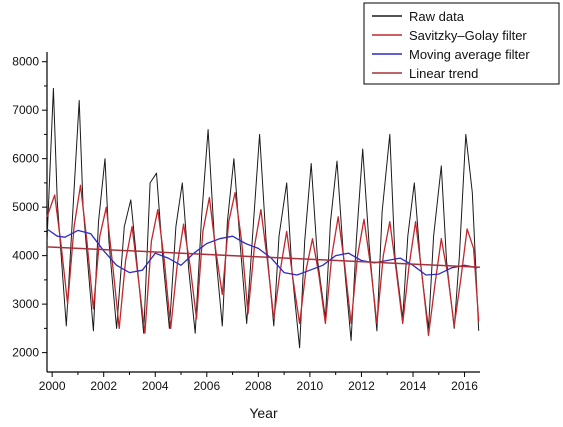 This screenshot has height=427, width=563. What do you see at coordinates (469, 54) in the screenshot?
I see `legend-label: Moving average filter` at bounding box center [469, 54].